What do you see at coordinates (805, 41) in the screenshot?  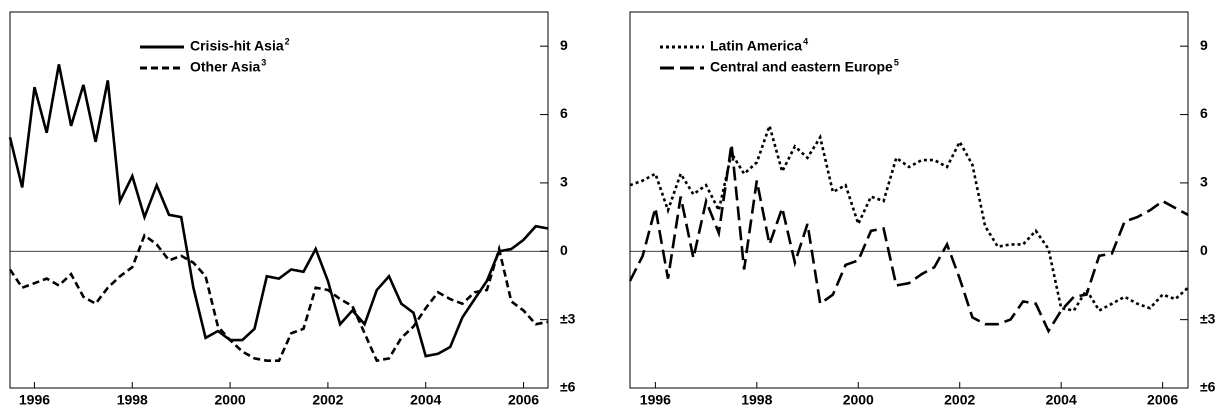 I see `legend-footnote: 4` at bounding box center [805, 41].